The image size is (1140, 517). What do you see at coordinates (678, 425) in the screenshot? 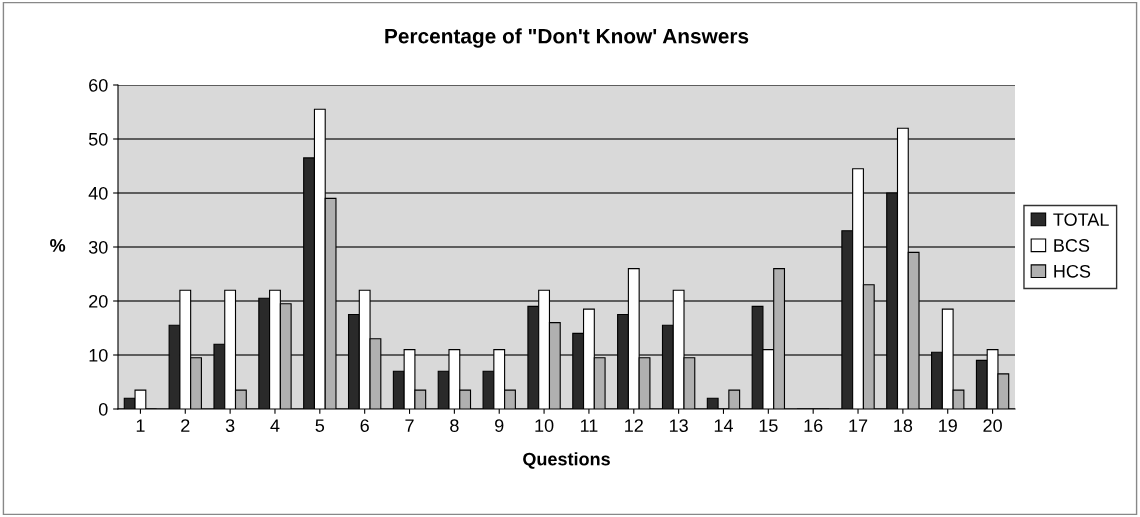
I see `x-tick-label: 13` at bounding box center [678, 425].